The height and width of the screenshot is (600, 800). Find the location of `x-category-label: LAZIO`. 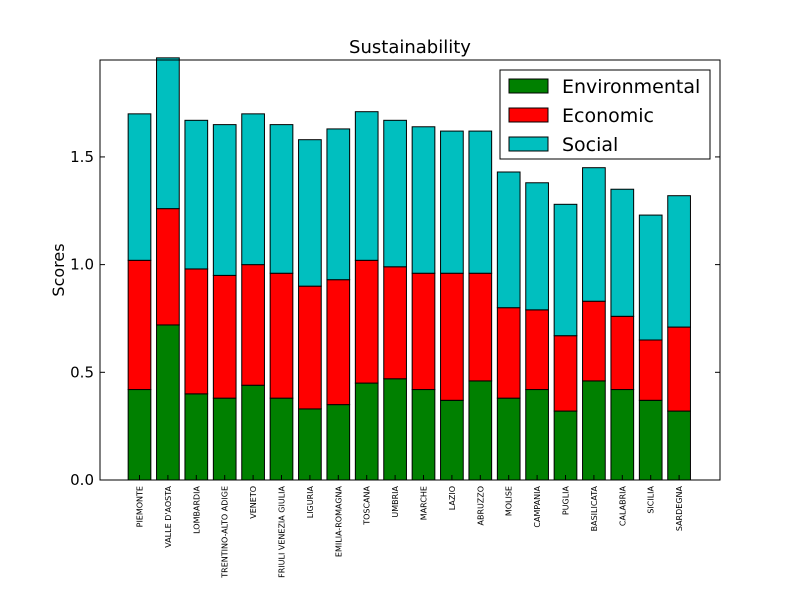

x-category-label: LAZIO is located at coordinates (452, 498).